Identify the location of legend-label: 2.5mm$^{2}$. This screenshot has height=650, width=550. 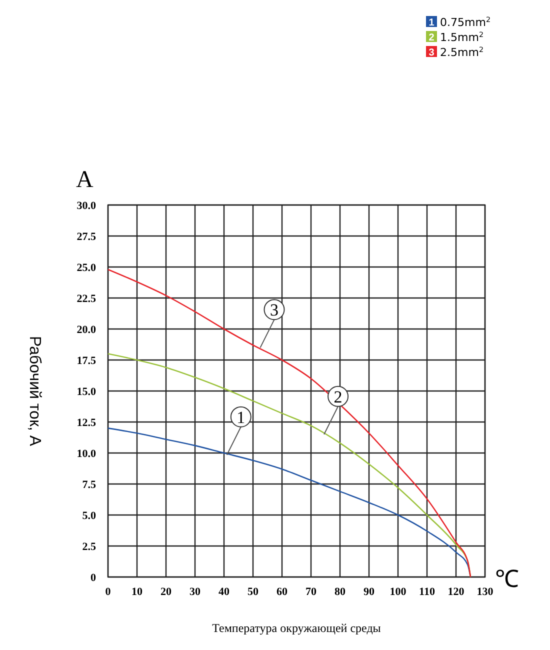
(462, 51).